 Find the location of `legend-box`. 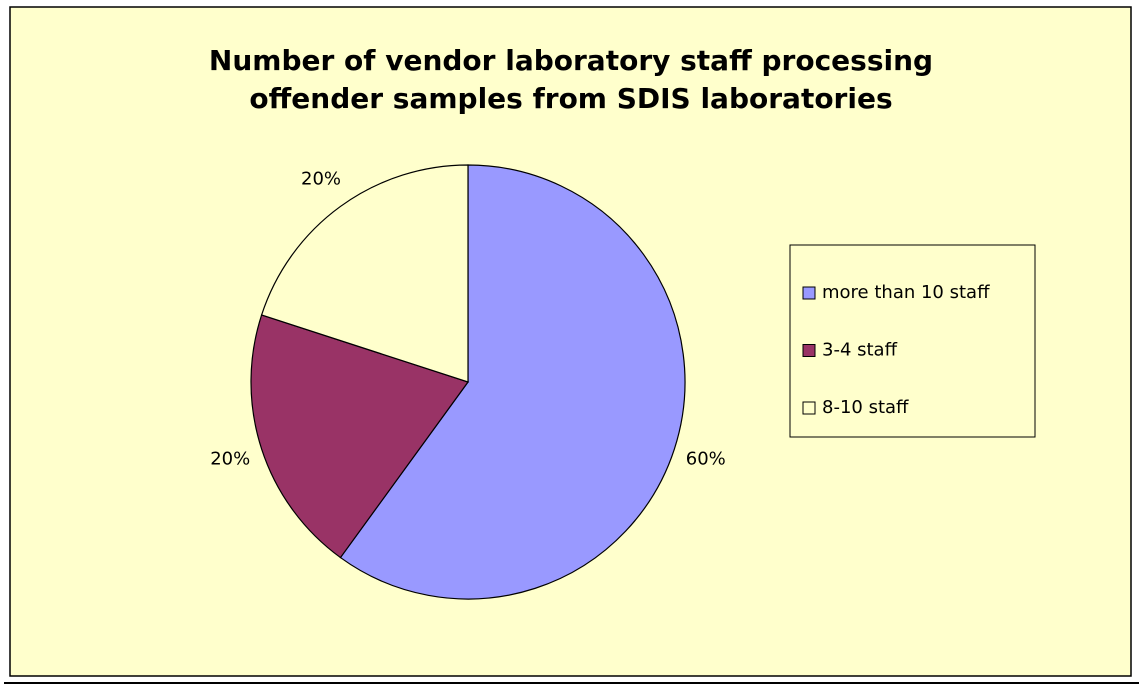

legend-box is located at coordinates (912, 341).